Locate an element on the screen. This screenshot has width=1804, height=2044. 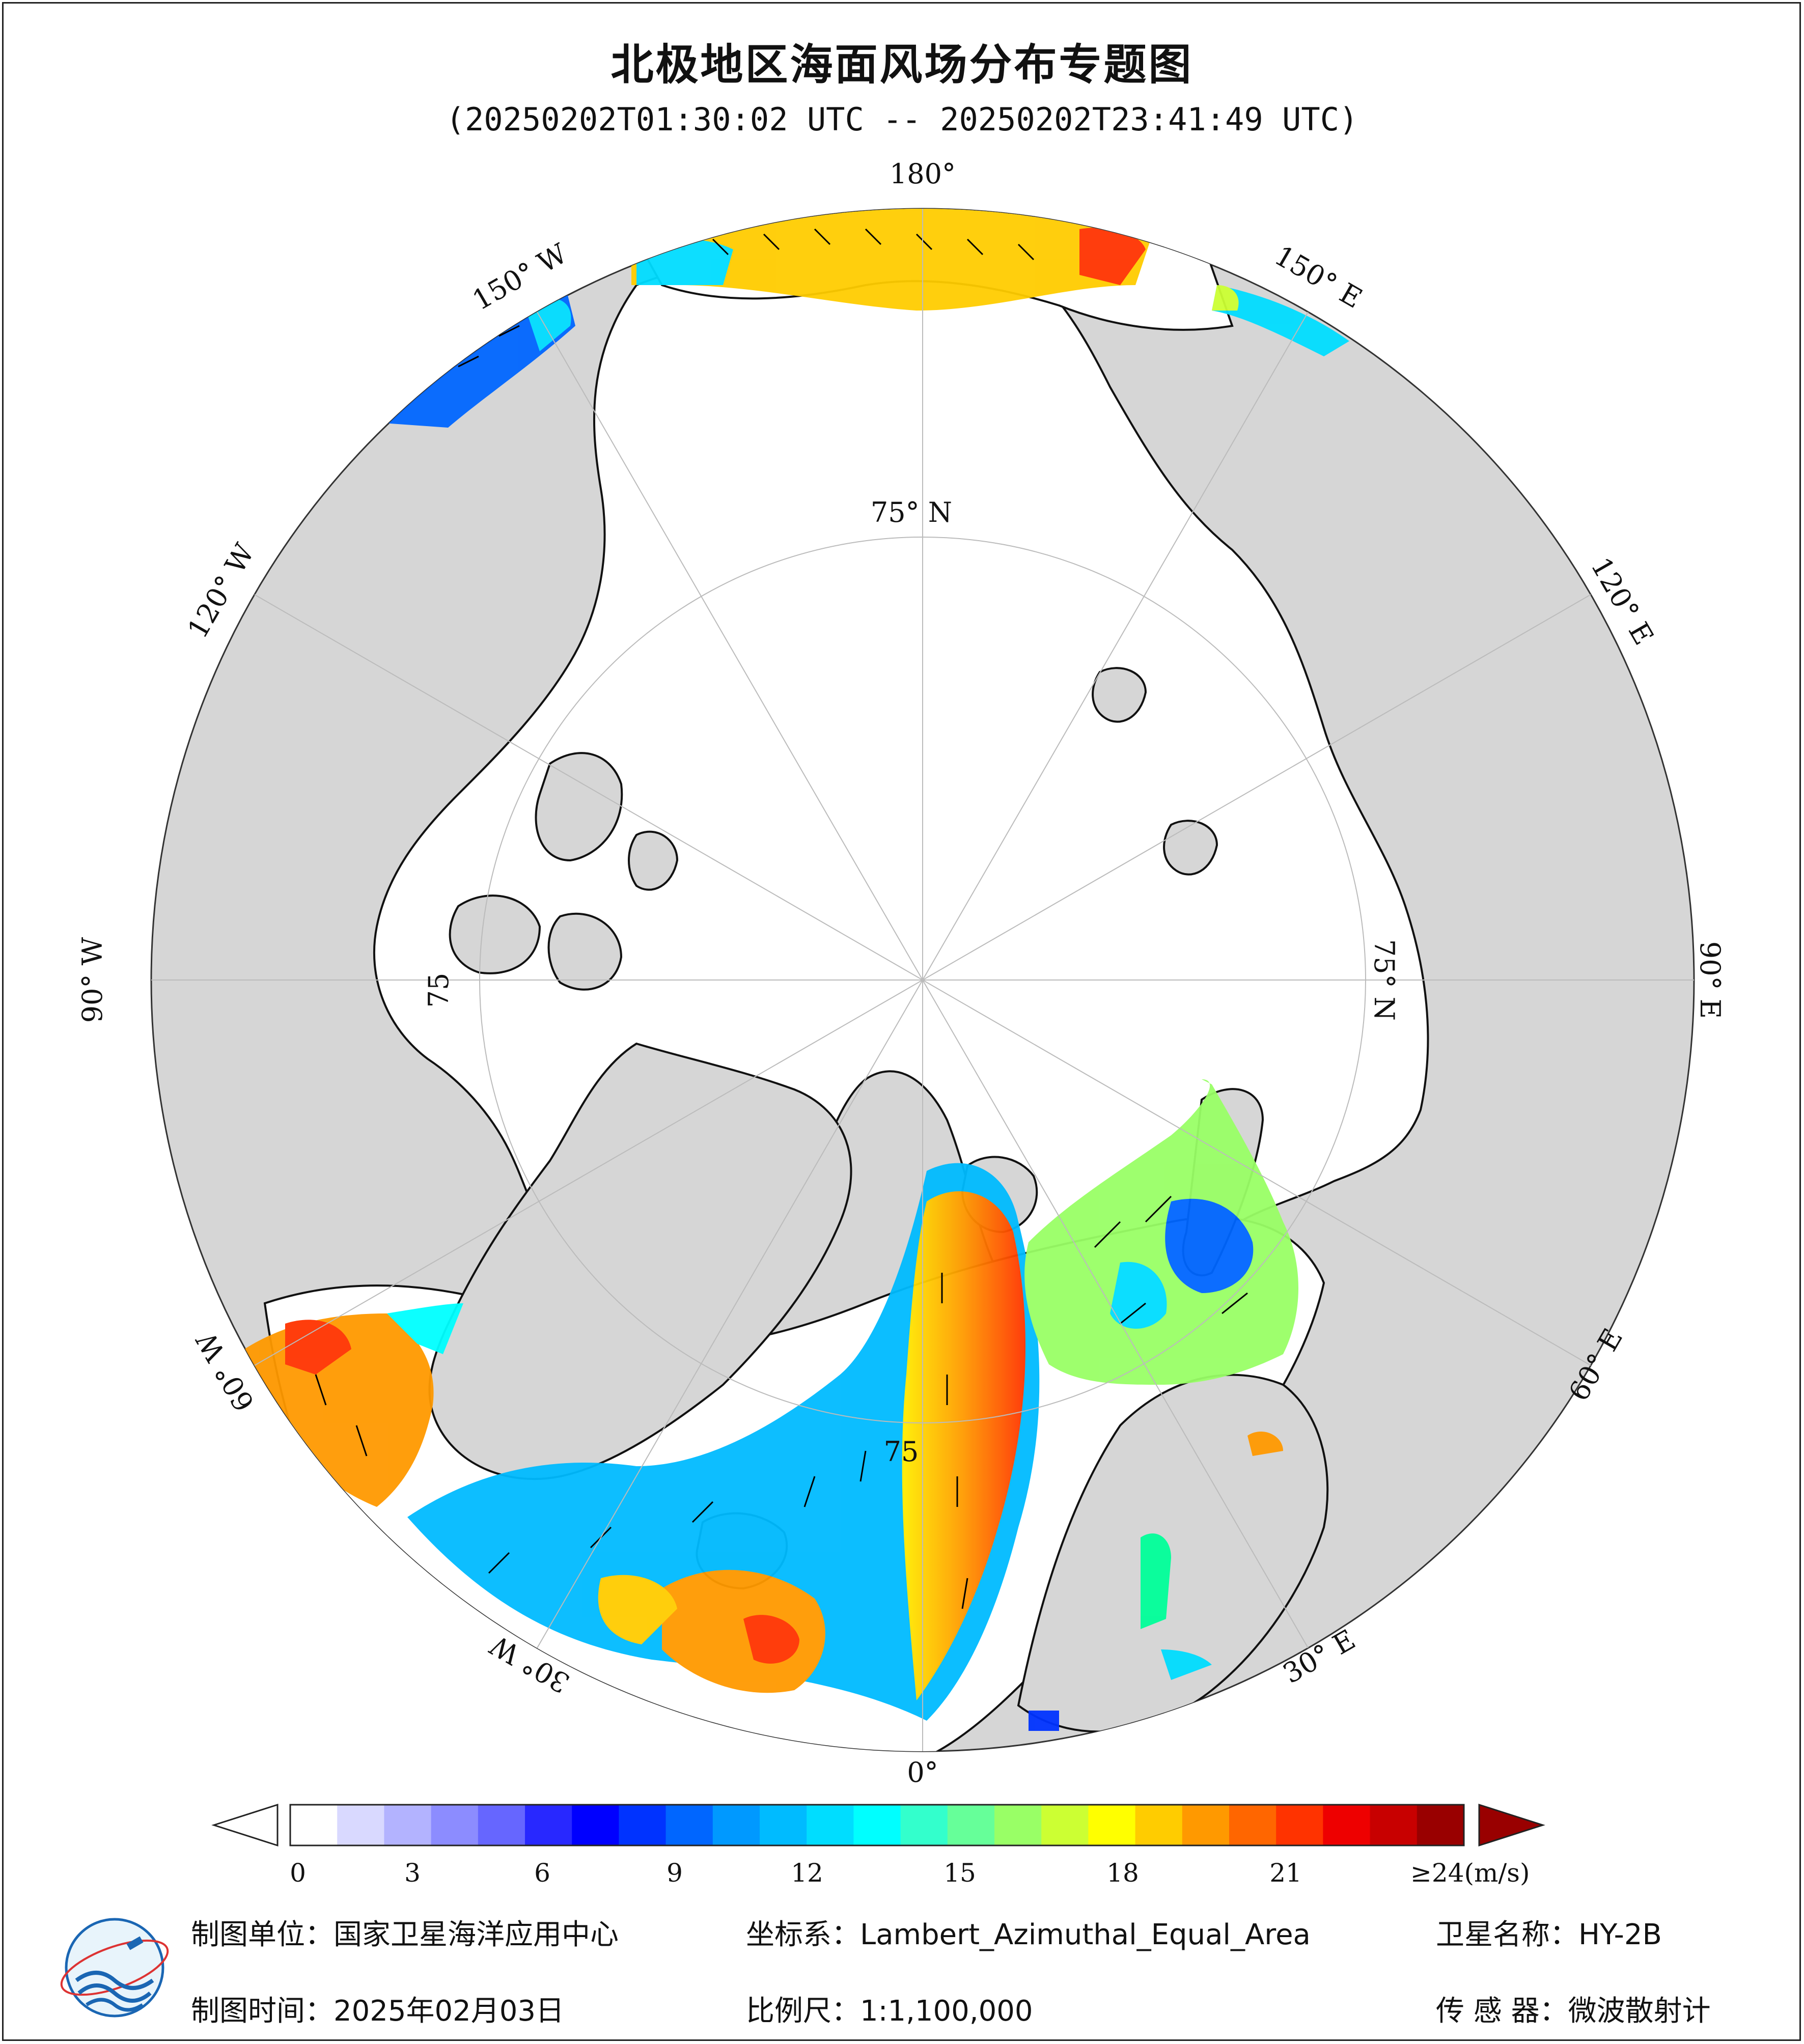
map-title: 北极地区海面风场分布专题图 is located at coordinates (902, 65).